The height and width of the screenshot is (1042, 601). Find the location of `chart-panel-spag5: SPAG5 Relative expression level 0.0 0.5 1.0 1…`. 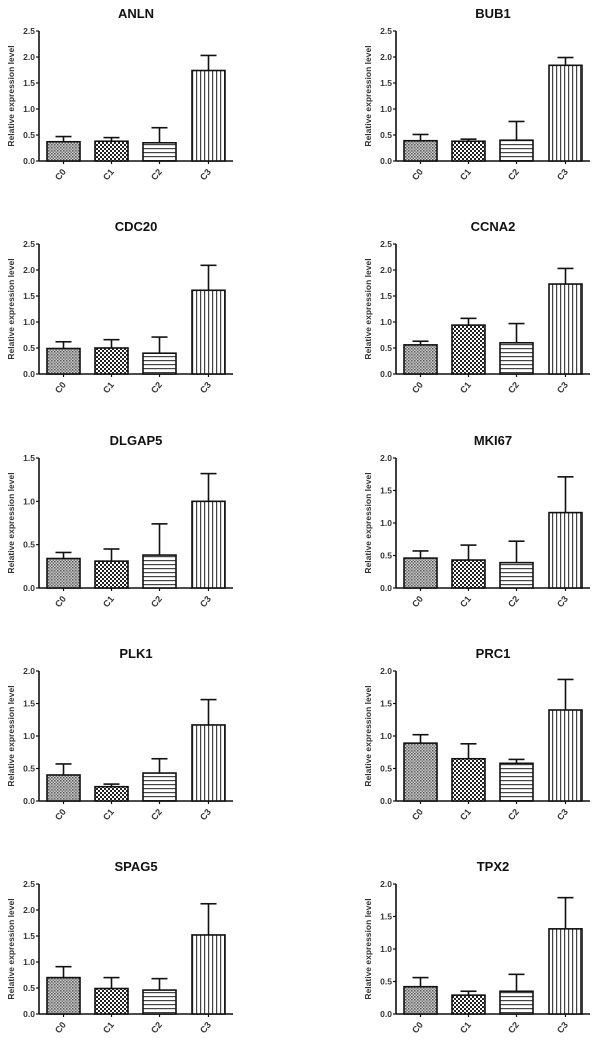

chart-panel-spag5: SPAG5 Relative expression level 0.0 0.5 1.0 1… is located at coordinates (119, 947).